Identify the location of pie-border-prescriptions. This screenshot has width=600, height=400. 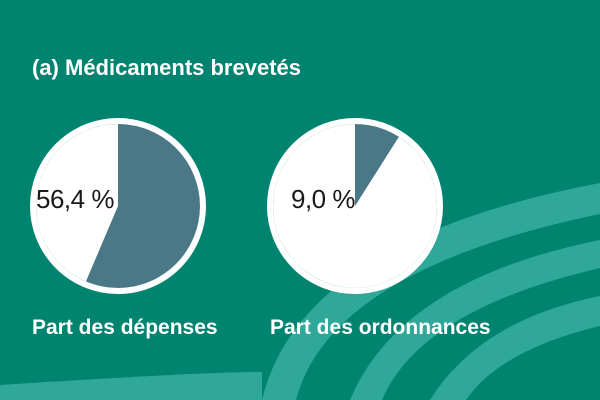
(355, 206).